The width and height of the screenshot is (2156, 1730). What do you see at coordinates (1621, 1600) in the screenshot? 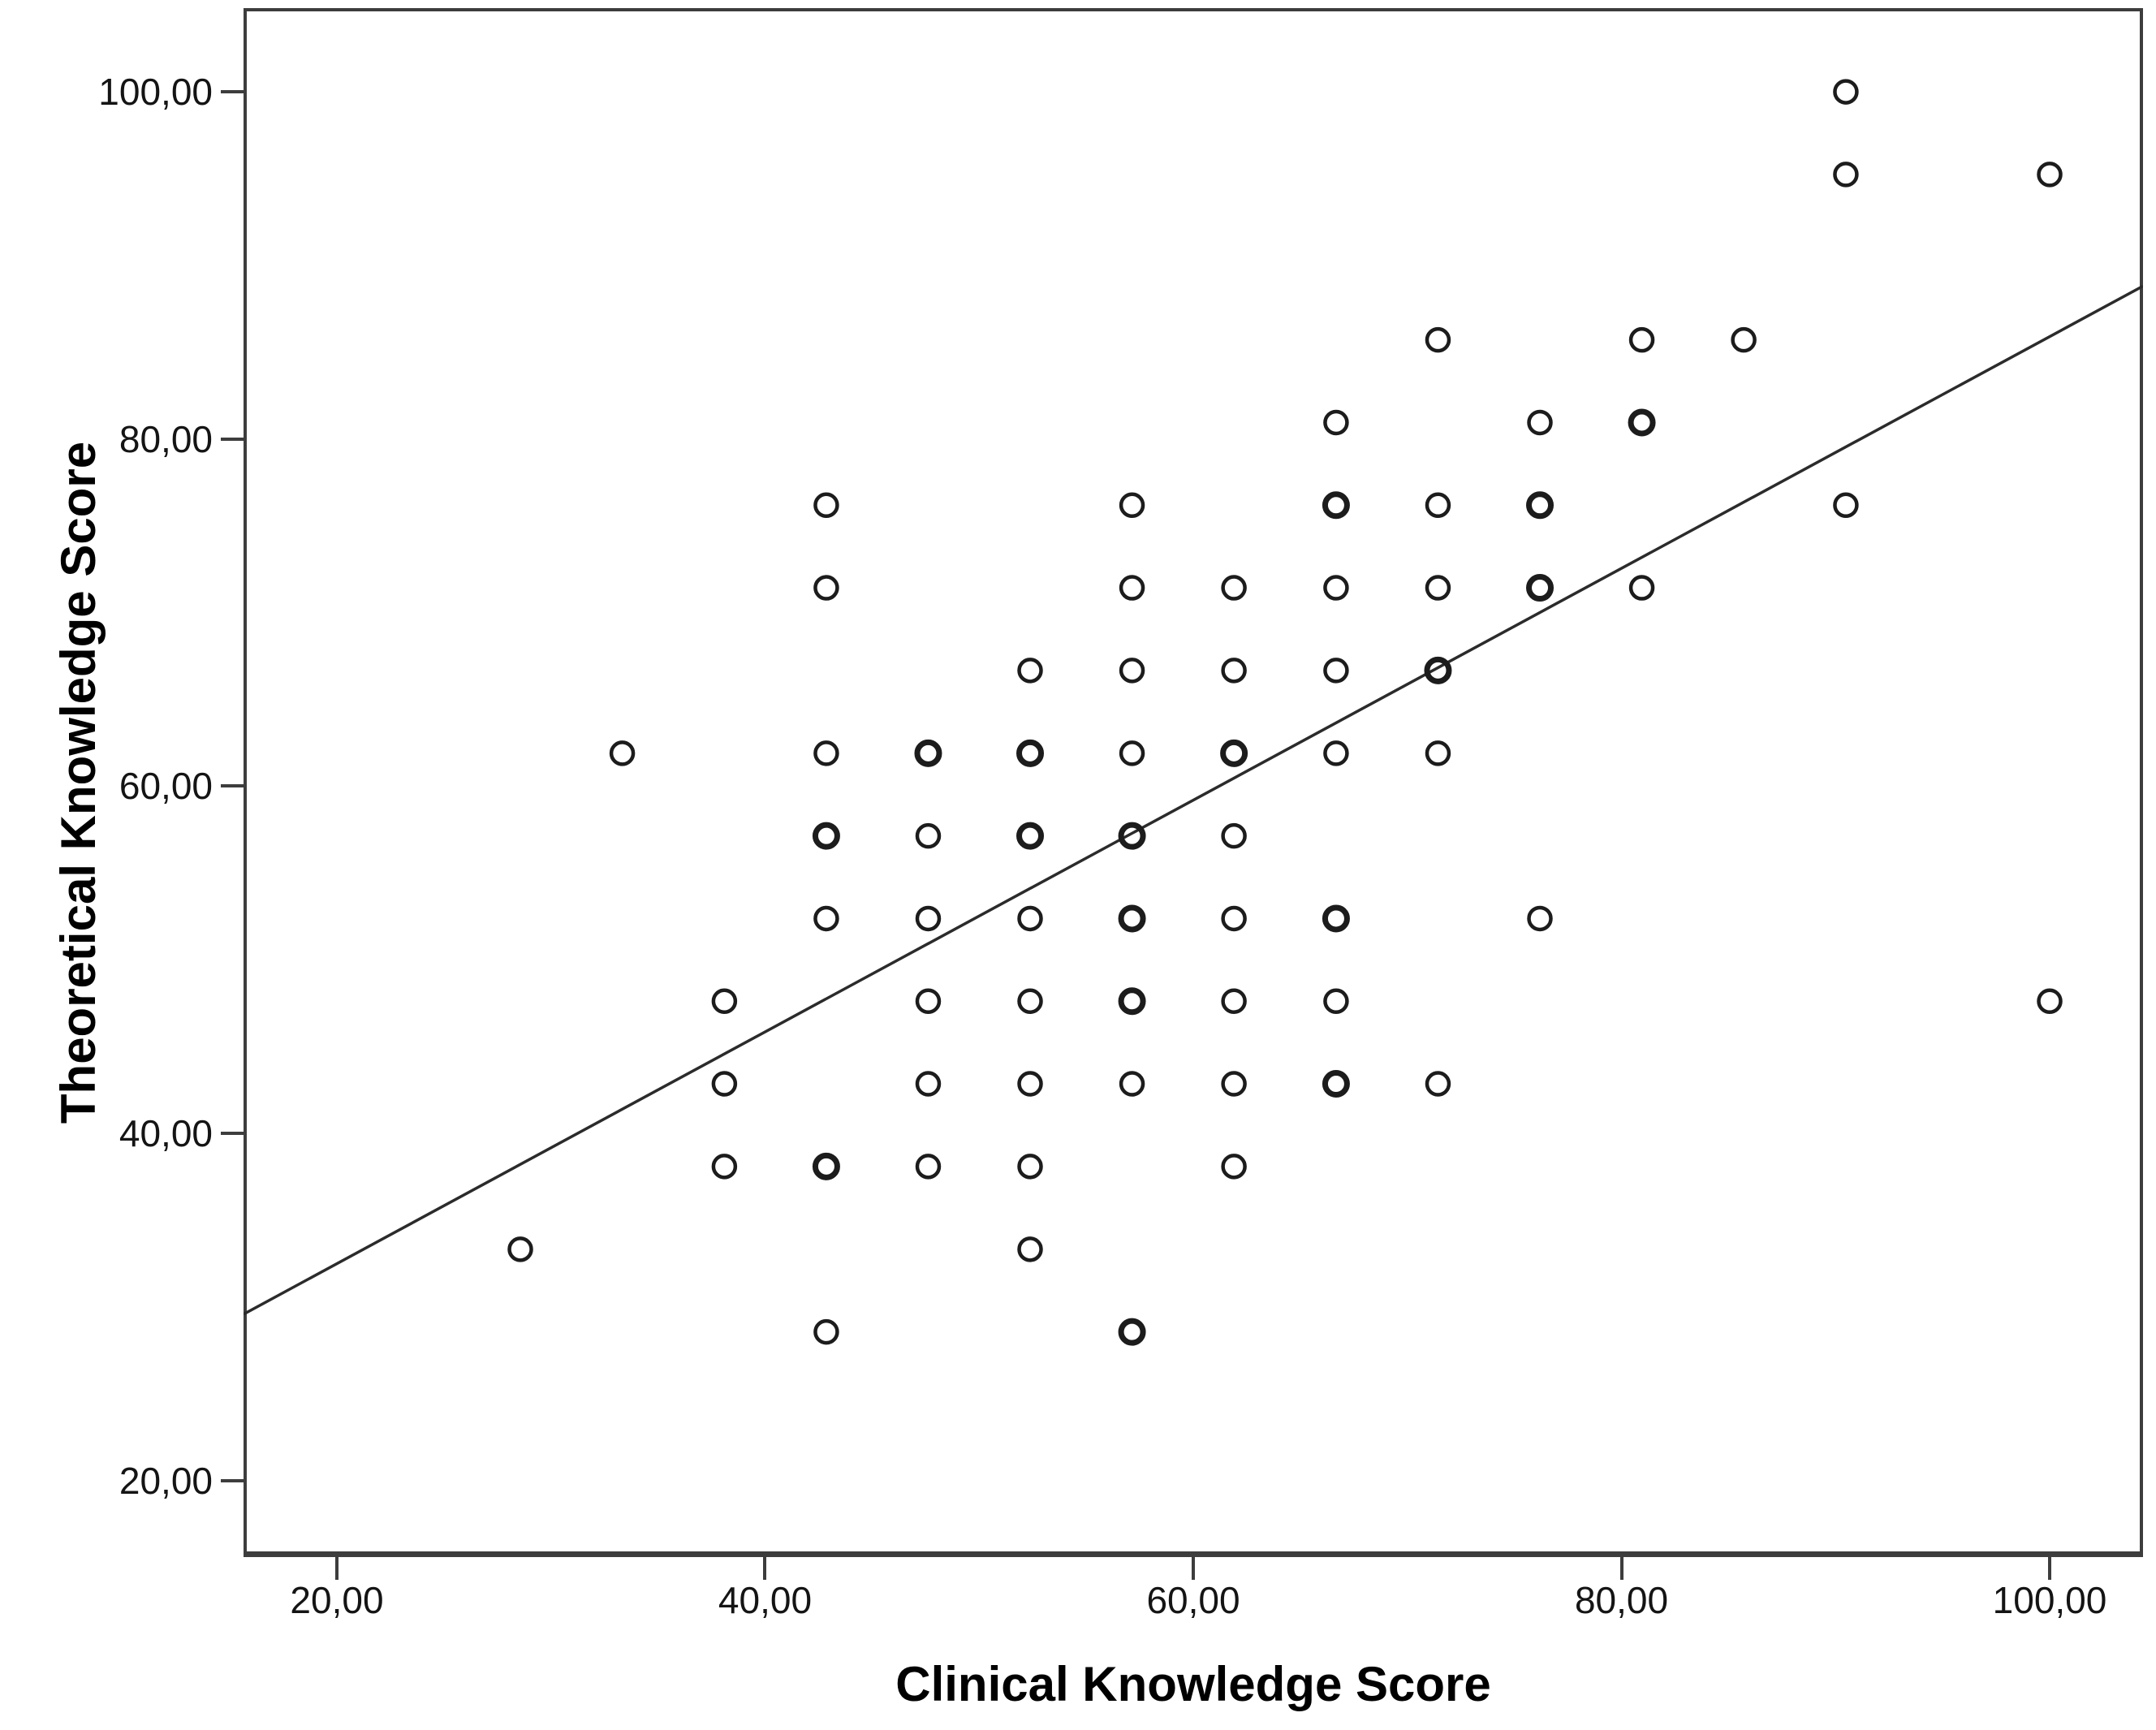
I see `x-tick-label: 80,00` at bounding box center [1621, 1600].